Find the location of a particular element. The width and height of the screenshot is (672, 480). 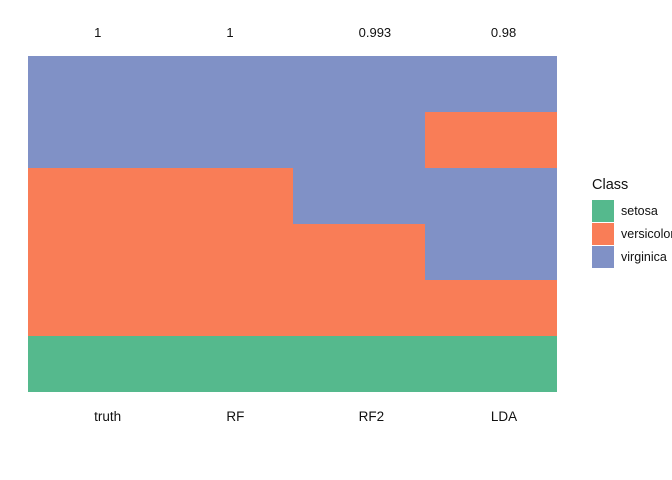

column-truth is located at coordinates (94, 224).